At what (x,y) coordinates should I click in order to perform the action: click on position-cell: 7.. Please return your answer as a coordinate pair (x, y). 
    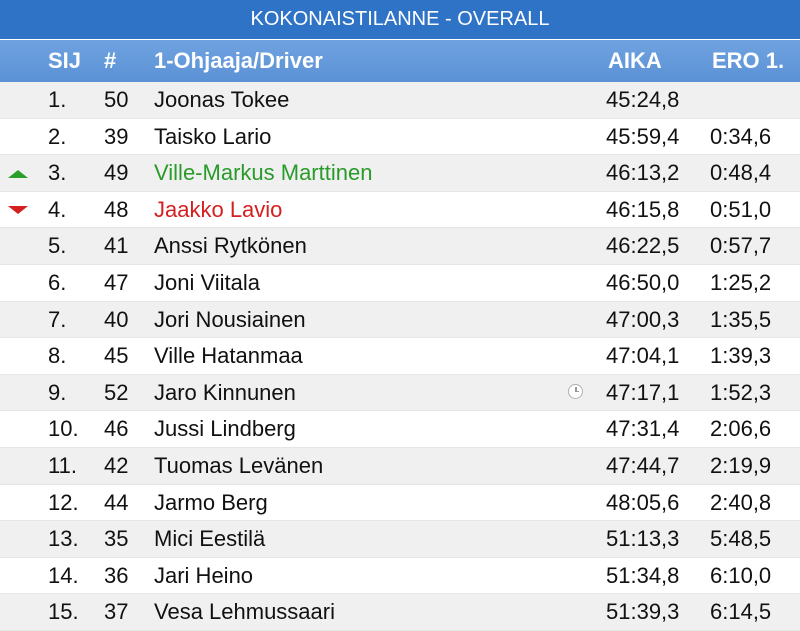
    Looking at the image, I should click on (57, 319).